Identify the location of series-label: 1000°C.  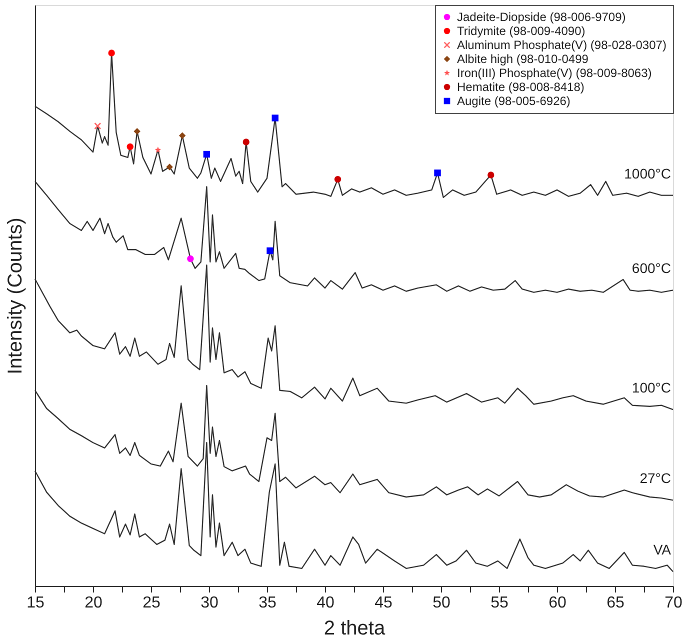
(647, 173).